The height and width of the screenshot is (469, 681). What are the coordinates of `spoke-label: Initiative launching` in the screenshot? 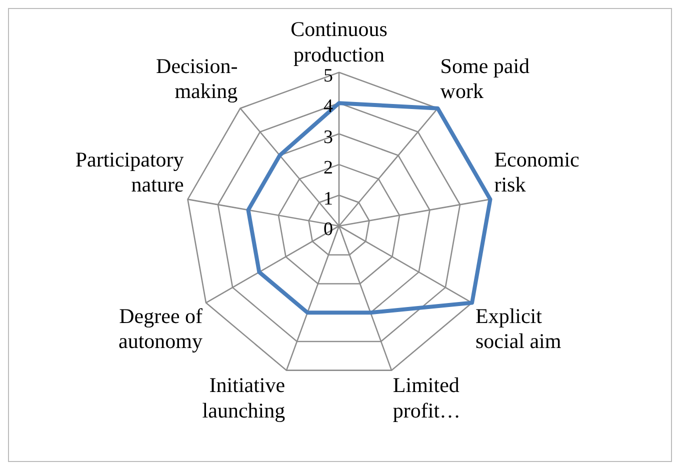 It's located at (244, 397).